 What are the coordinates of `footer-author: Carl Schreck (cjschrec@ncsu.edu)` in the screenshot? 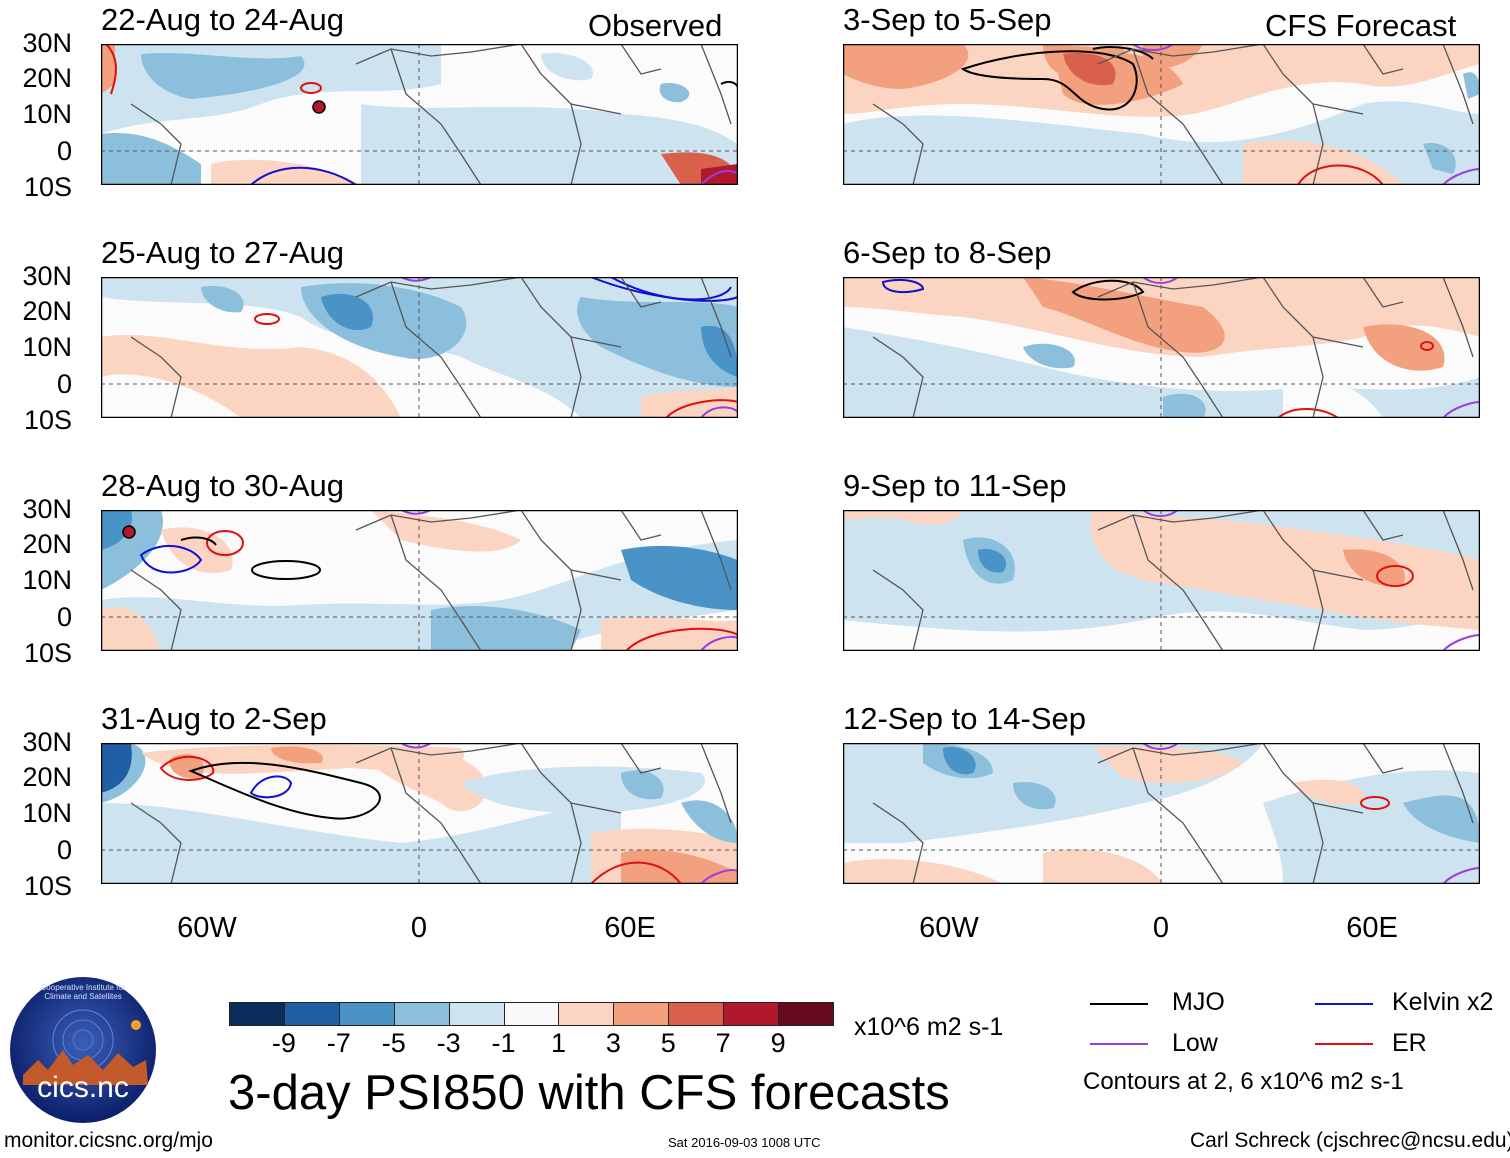 It's located at (1350, 1140).